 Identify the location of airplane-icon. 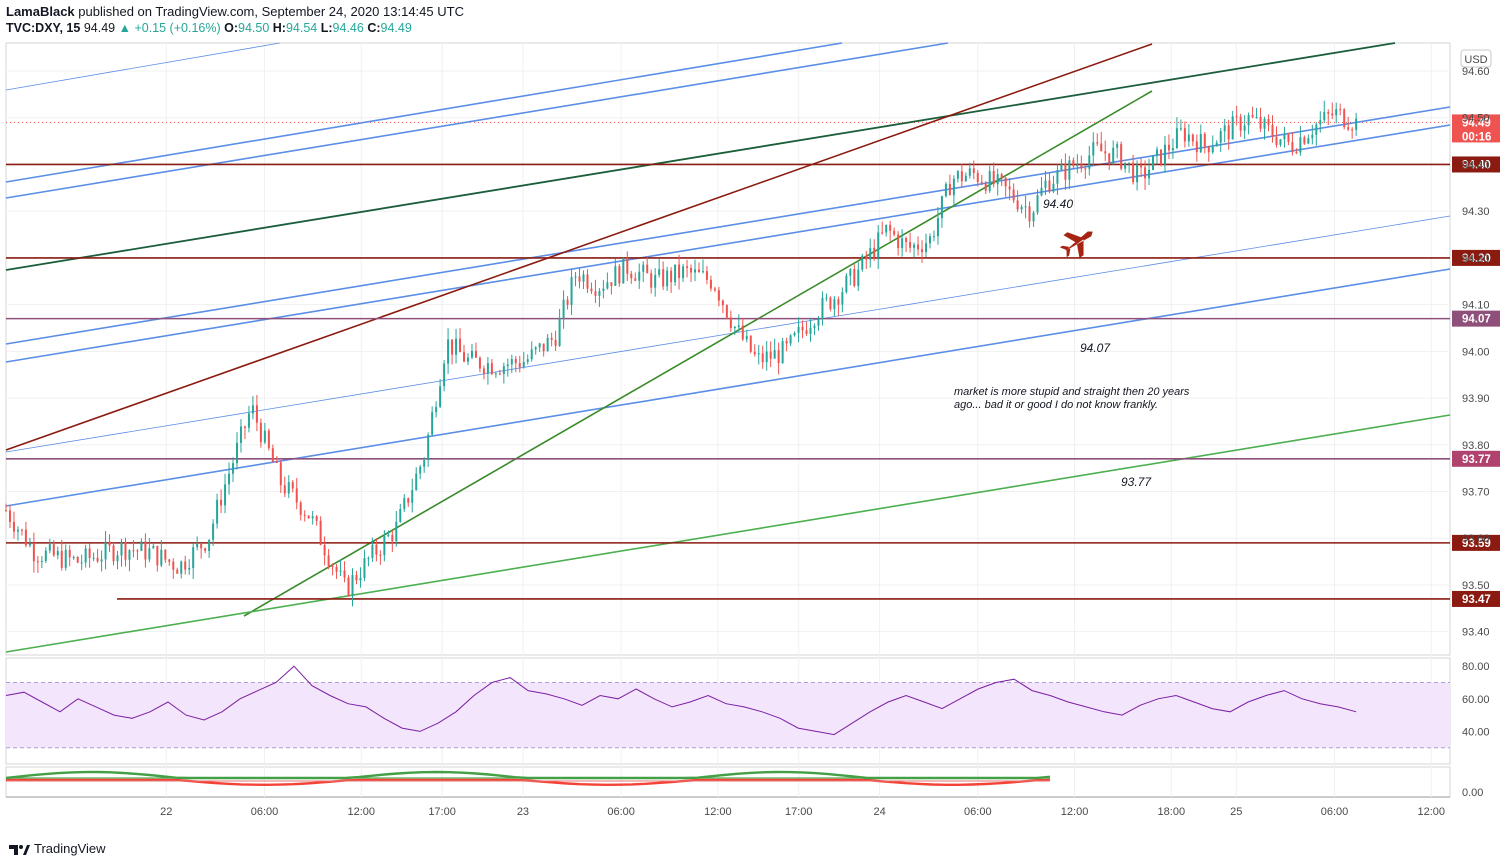
(1076, 245).